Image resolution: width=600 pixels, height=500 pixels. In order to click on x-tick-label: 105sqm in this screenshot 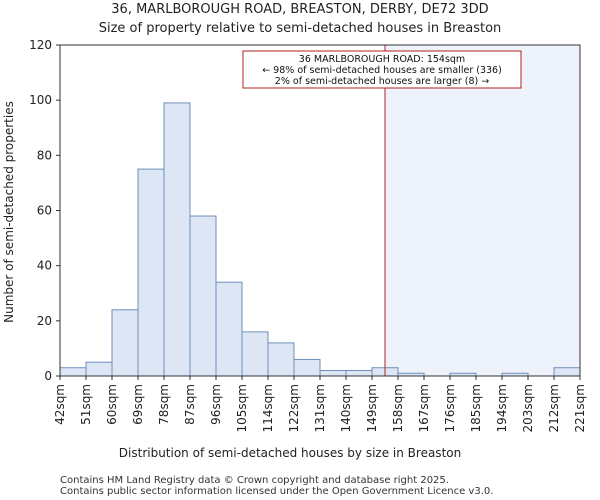, I will do `click(242, 408)`.